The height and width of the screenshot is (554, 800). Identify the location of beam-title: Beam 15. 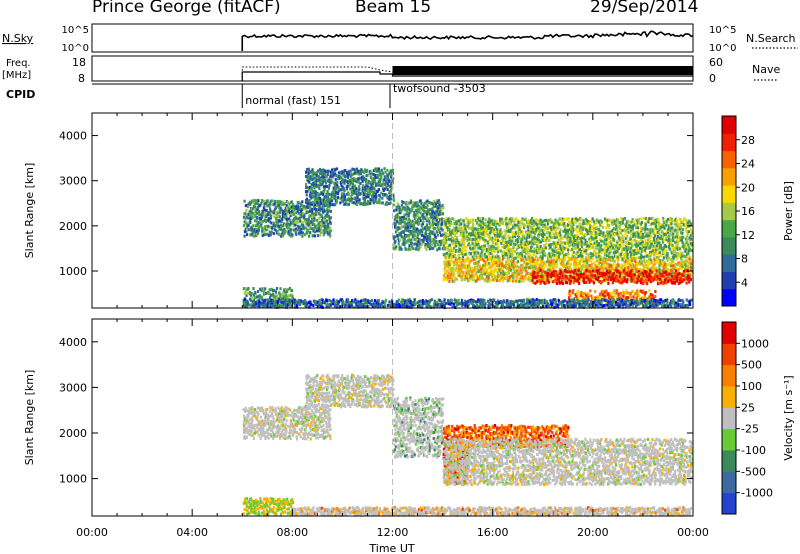
(393, 8).